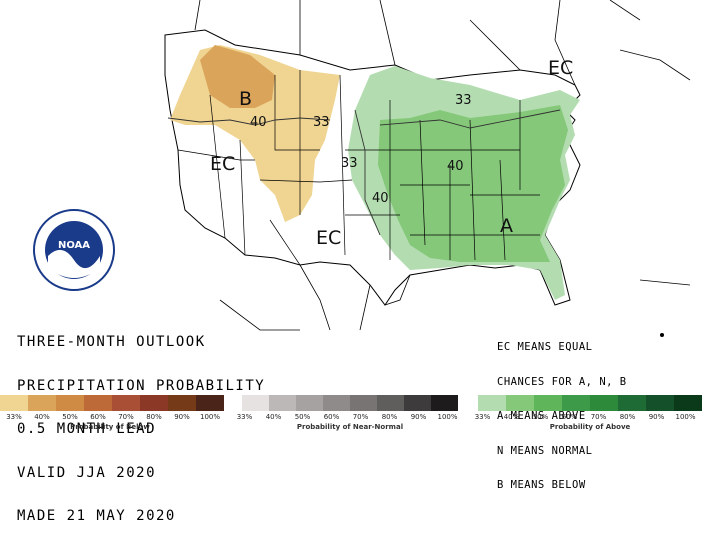 The height and width of the screenshot is (538, 702). What do you see at coordinates (545, 347) in the screenshot?
I see `legend-note-line: EC MEANS EQUAL` at bounding box center [545, 347].